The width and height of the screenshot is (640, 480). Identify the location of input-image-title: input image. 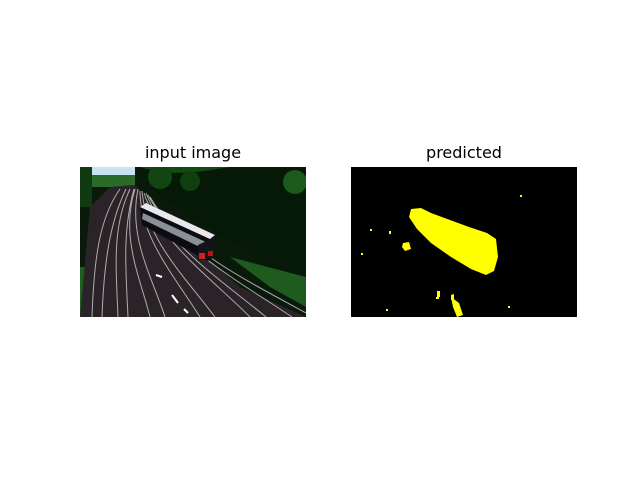
(193, 152).